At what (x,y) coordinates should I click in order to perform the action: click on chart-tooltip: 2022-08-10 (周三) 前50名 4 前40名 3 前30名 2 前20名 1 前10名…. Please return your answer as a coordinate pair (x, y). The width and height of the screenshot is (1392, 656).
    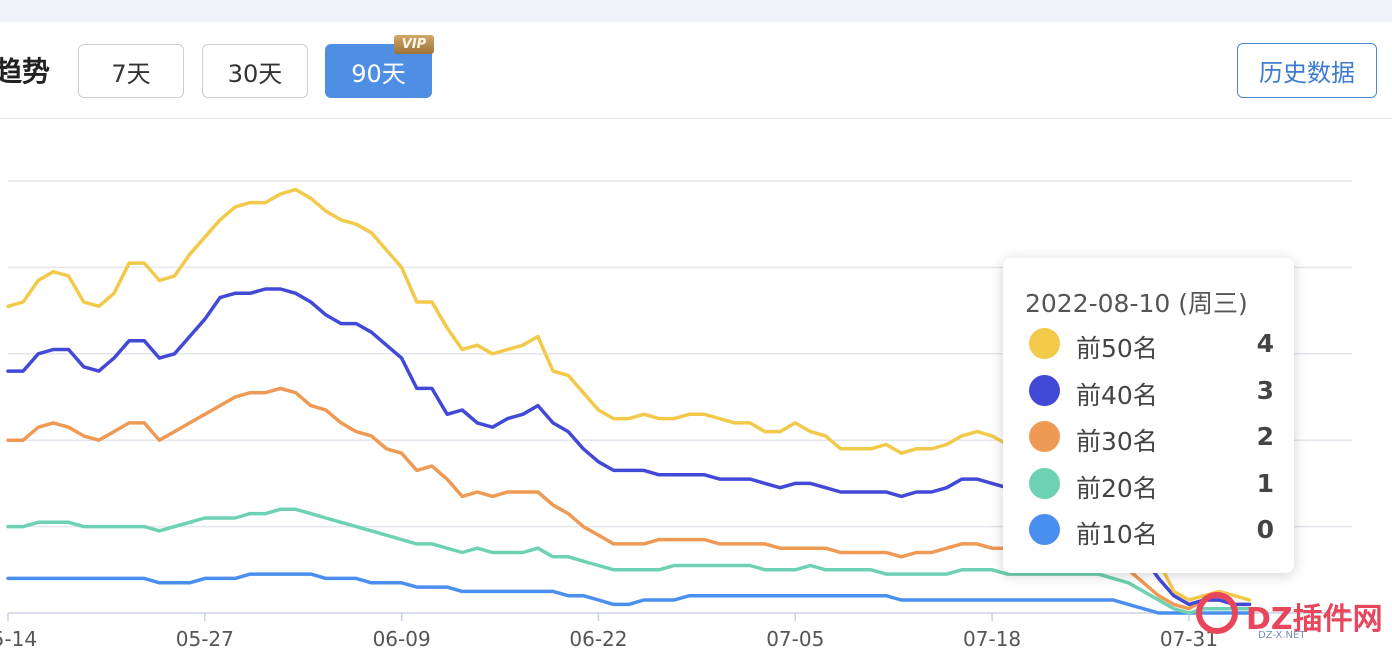
    Looking at the image, I should click on (1148, 415).